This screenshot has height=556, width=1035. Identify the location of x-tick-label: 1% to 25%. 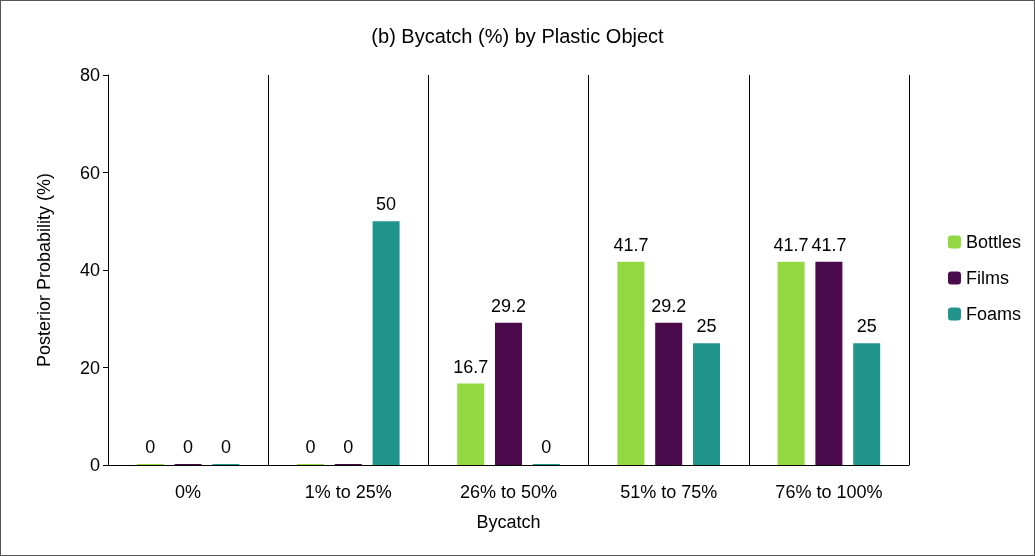
(348, 492).